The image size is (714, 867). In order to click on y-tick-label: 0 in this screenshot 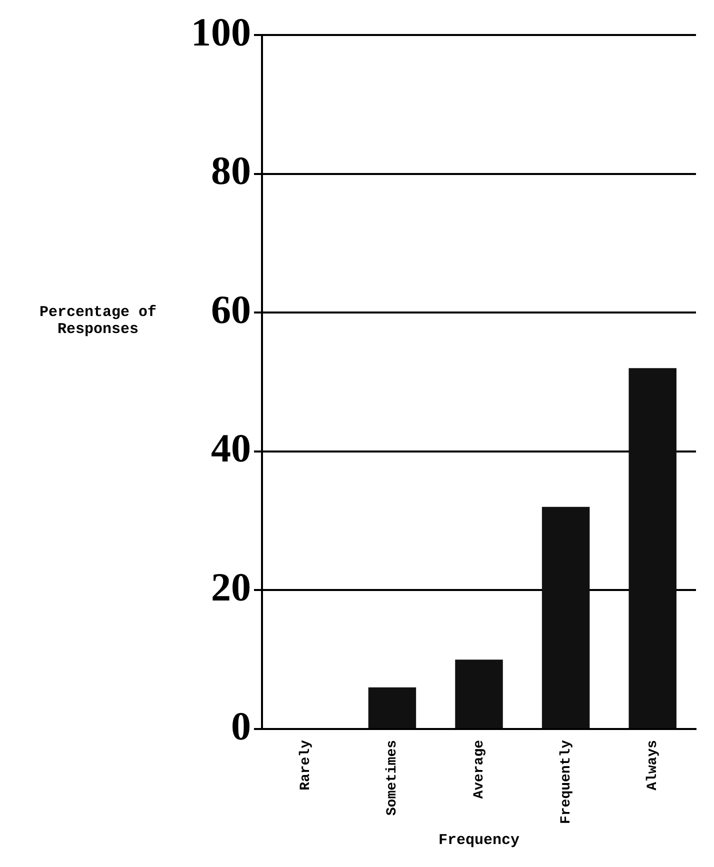, I will do `click(241, 725)`.